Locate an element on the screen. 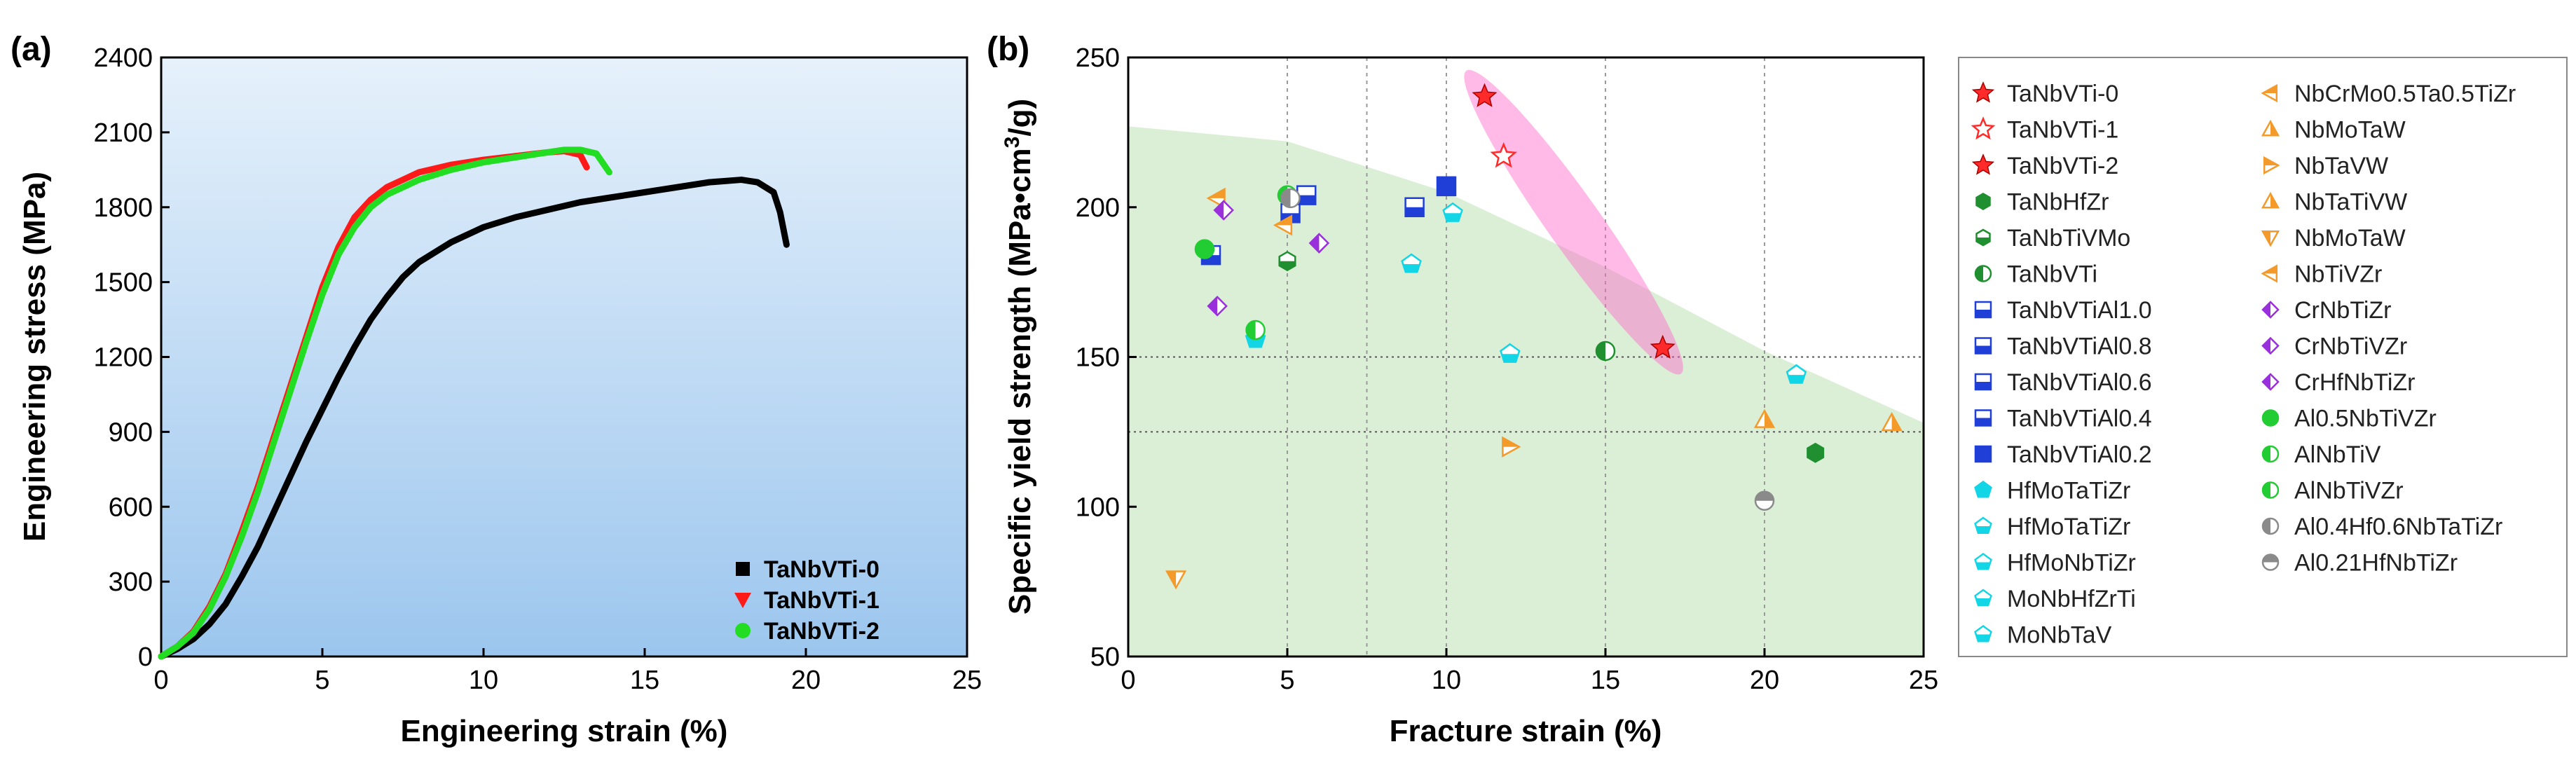  data-point-crnbtivzr is located at coordinates (1319, 244).